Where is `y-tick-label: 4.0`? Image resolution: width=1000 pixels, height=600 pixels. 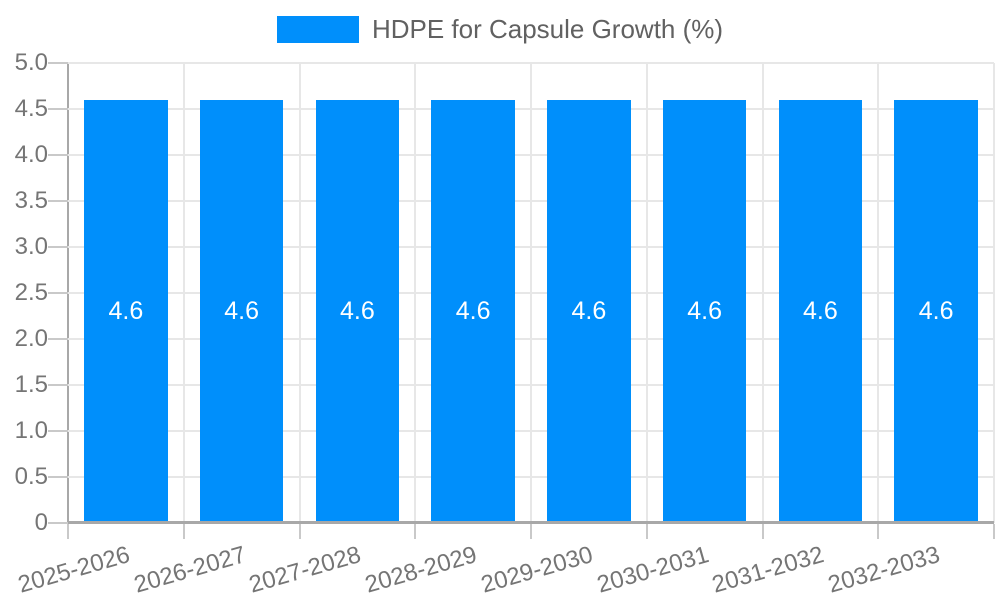
y-tick-label: 4.0 is located at coordinates (31, 154).